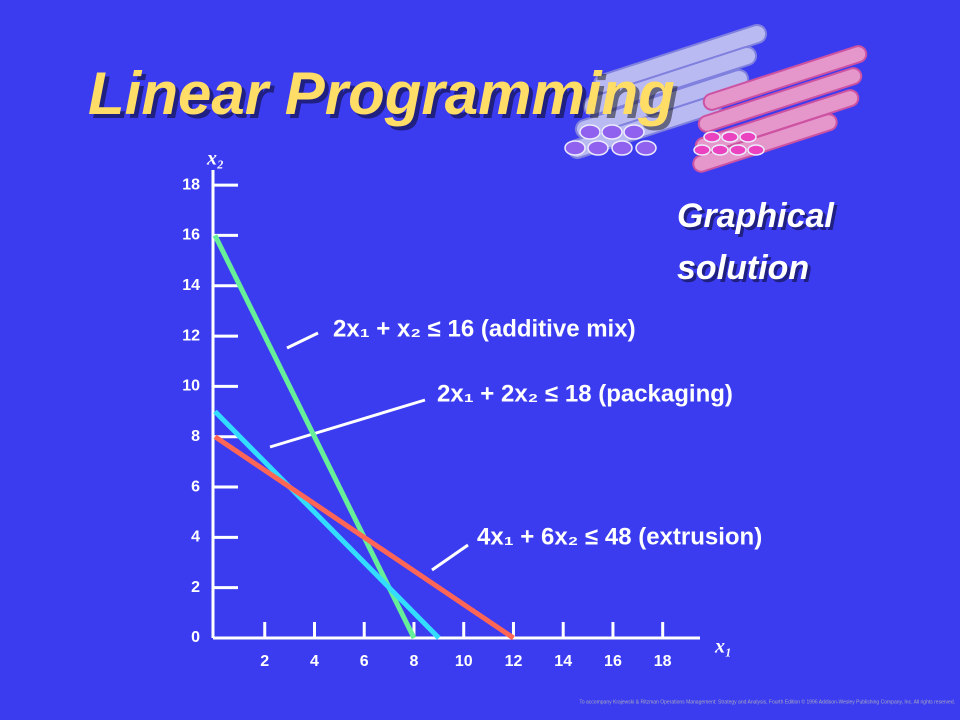 The height and width of the screenshot is (720, 960). Describe the element at coordinates (195, 587) in the screenshot. I see `y-tick-label: 2` at that location.